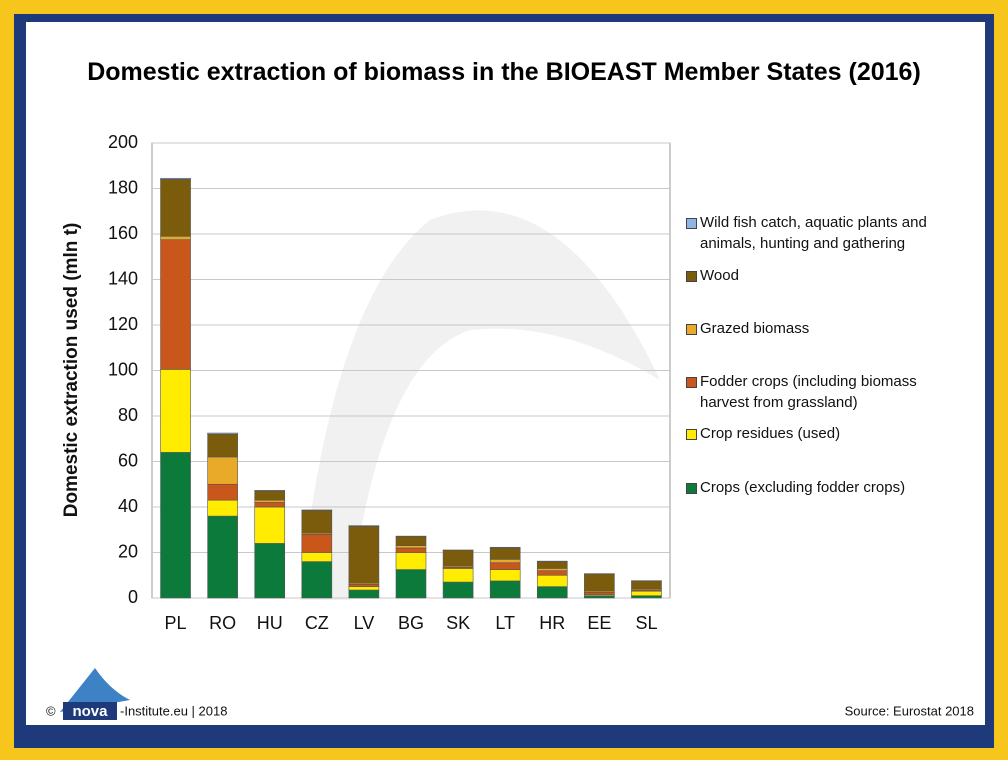 The height and width of the screenshot is (760, 1008). What do you see at coordinates (123, 324) in the screenshot?
I see `y-tick-label: 120` at bounding box center [123, 324].